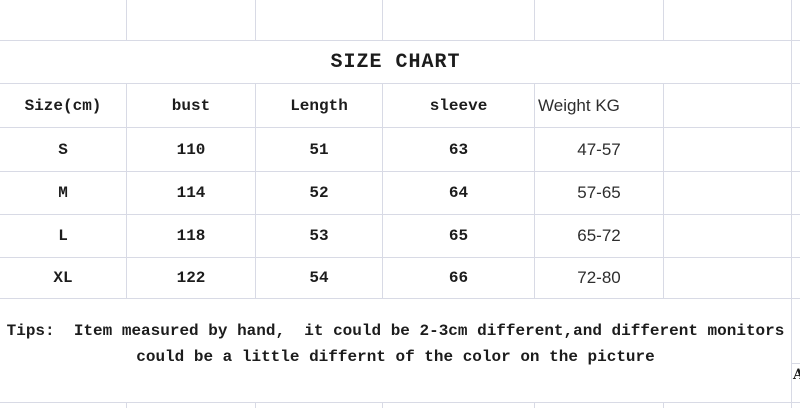 This screenshot has height=408, width=800. What do you see at coordinates (796, 375) in the screenshot?
I see `clipped-edge-glyph: A` at bounding box center [796, 375].